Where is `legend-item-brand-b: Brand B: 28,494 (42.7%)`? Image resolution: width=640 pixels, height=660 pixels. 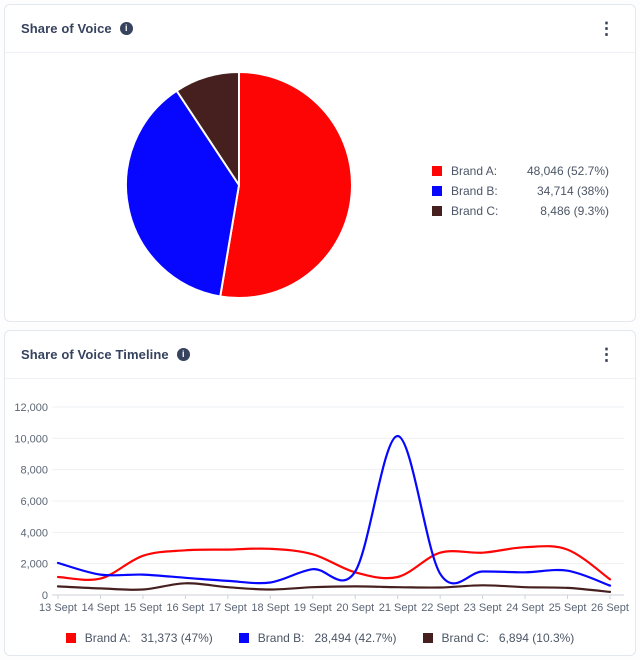 legend-item-brand-b: Brand B: 28,494 (42.7%) is located at coordinates (317, 638).